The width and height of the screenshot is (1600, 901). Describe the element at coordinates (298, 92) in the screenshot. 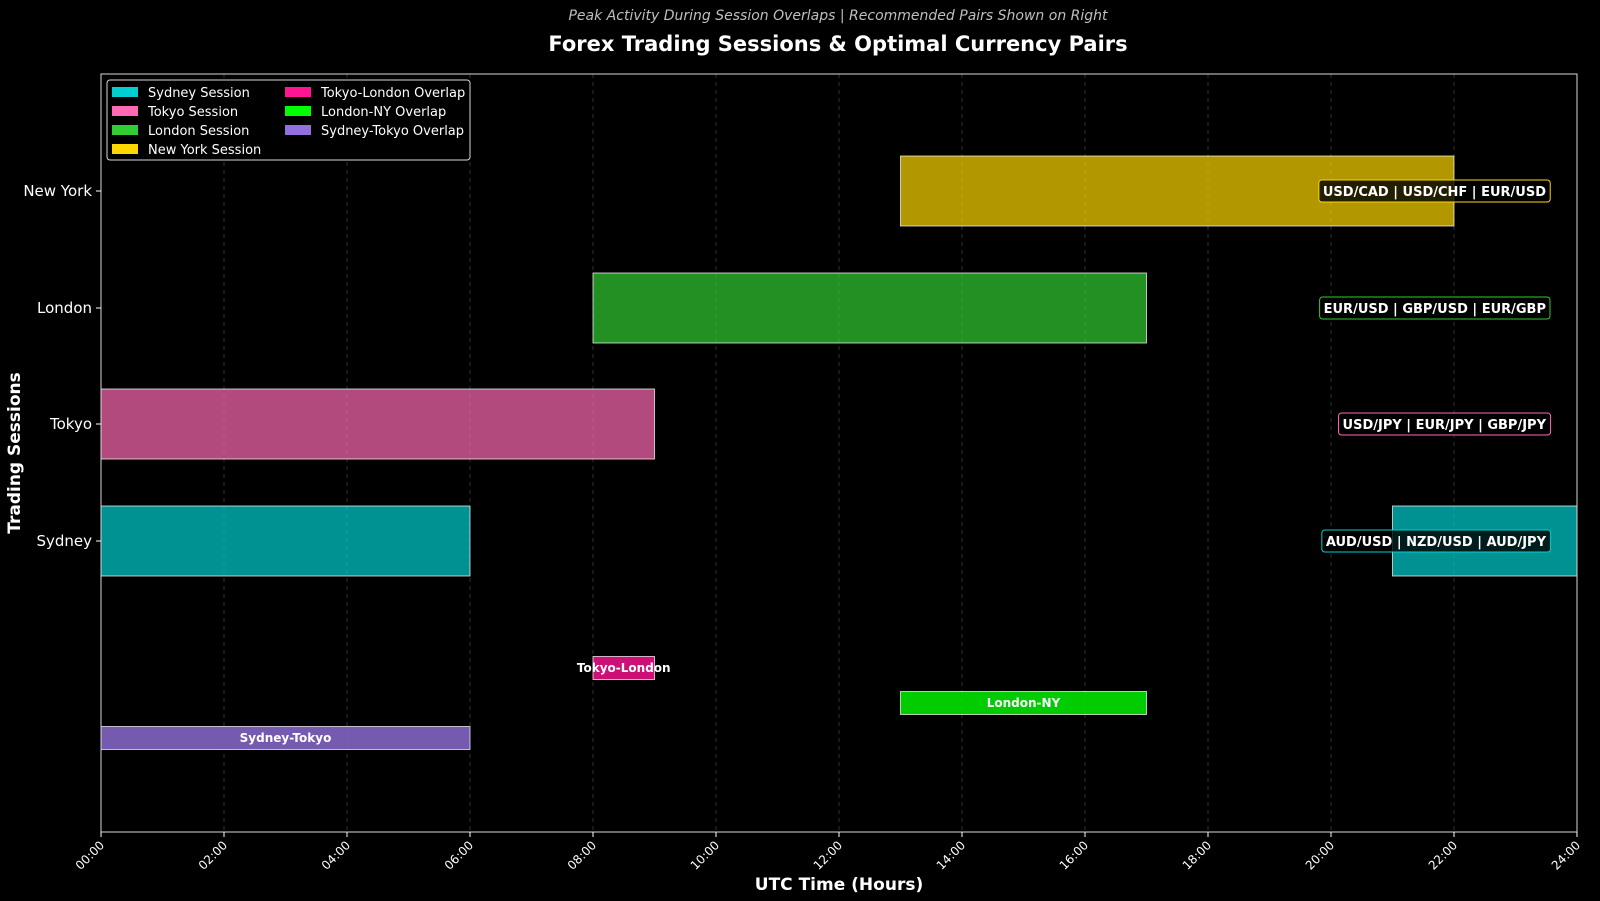

I see `legend-swatch-tokyo-london-overlap` at that location.